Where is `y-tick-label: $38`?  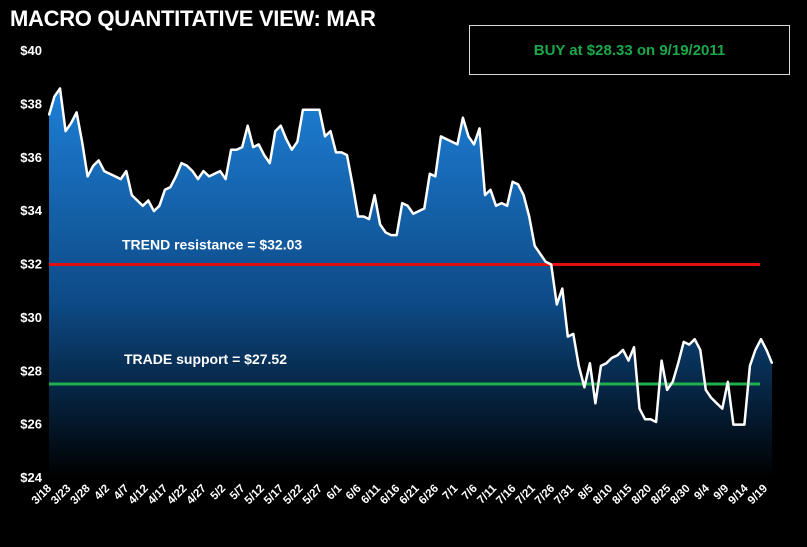
y-tick-label: $38 is located at coordinates (31, 103).